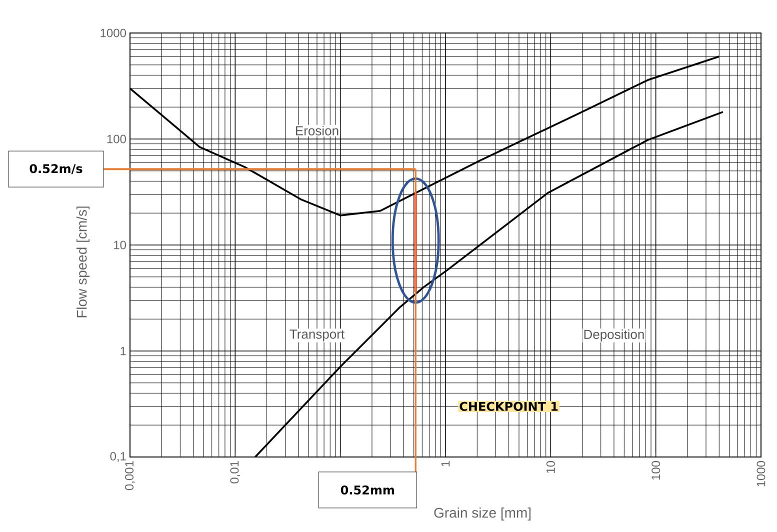  I want to click on y-axis-title: Flow speed [cm/s], so click(83, 262).